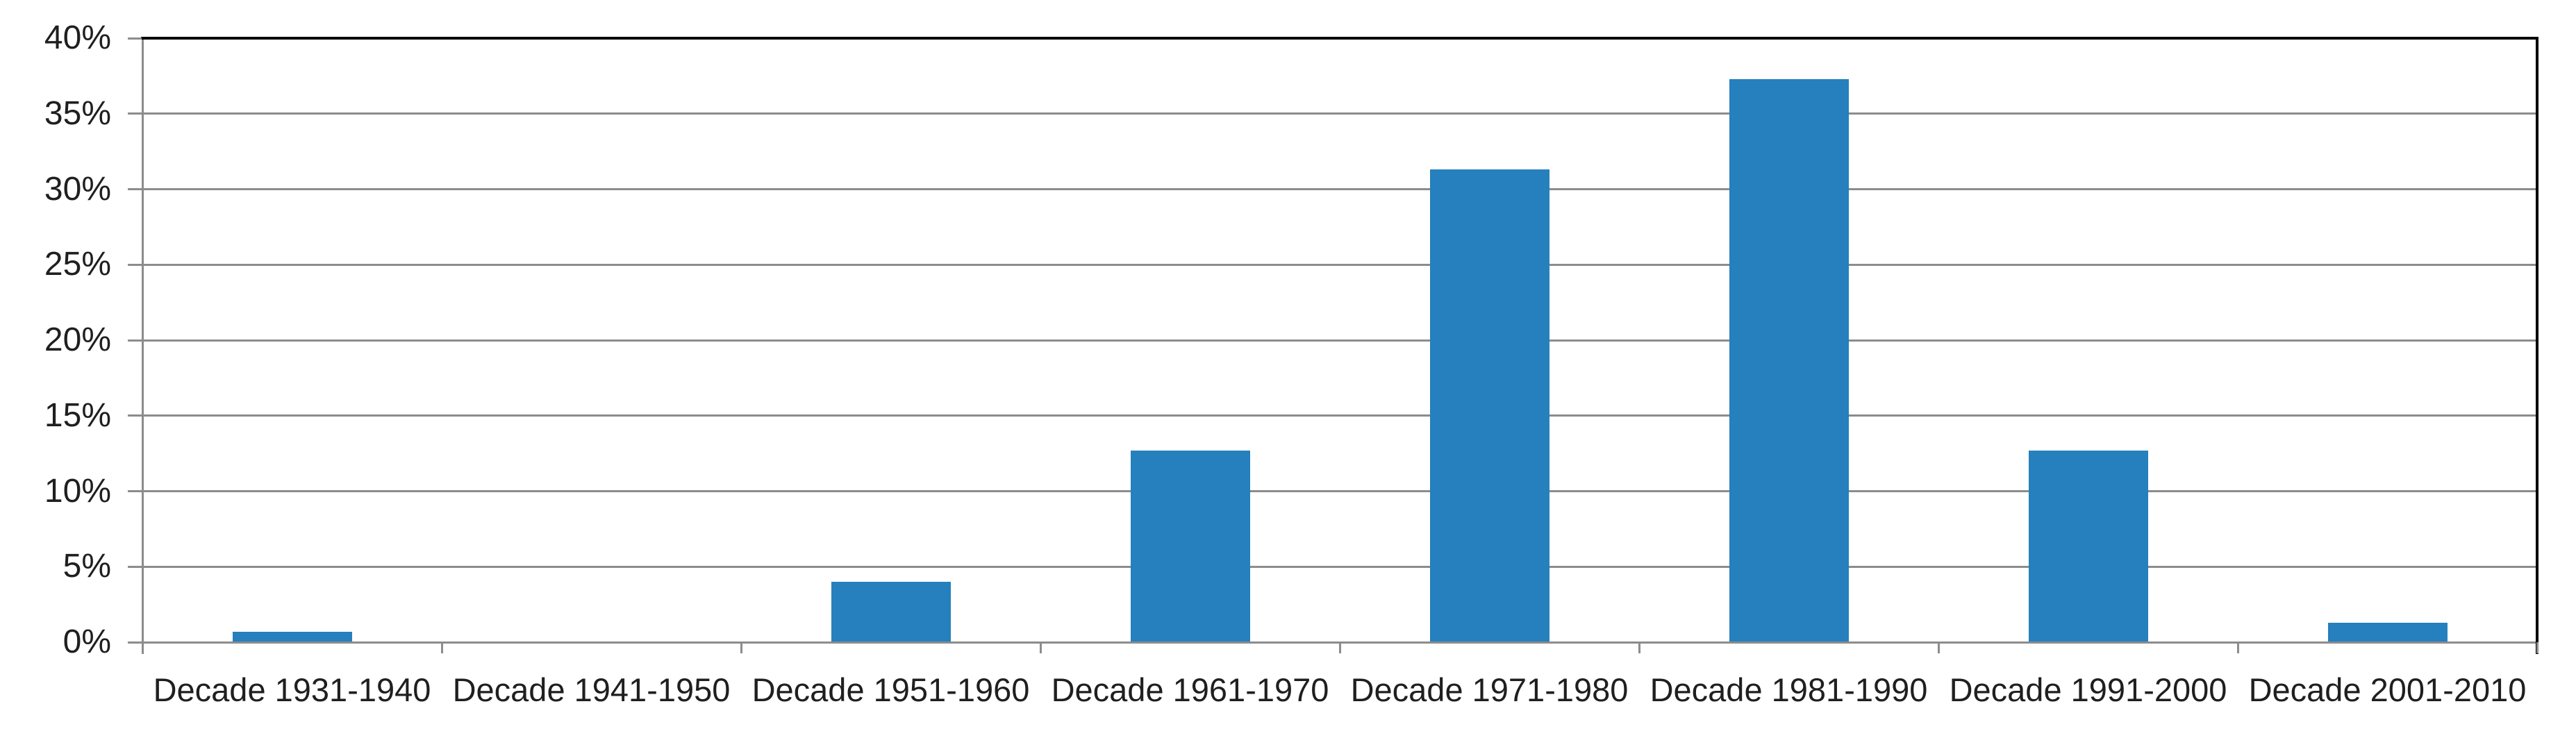 This screenshot has height=738, width=2576. What do you see at coordinates (77, 339) in the screenshot?
I see `y-axis-label: 20%` at bounding box center [77, 339].